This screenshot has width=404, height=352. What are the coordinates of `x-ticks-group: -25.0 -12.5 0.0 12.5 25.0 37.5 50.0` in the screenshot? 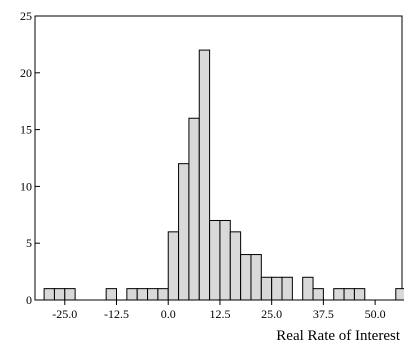 It's located at (219, 310).